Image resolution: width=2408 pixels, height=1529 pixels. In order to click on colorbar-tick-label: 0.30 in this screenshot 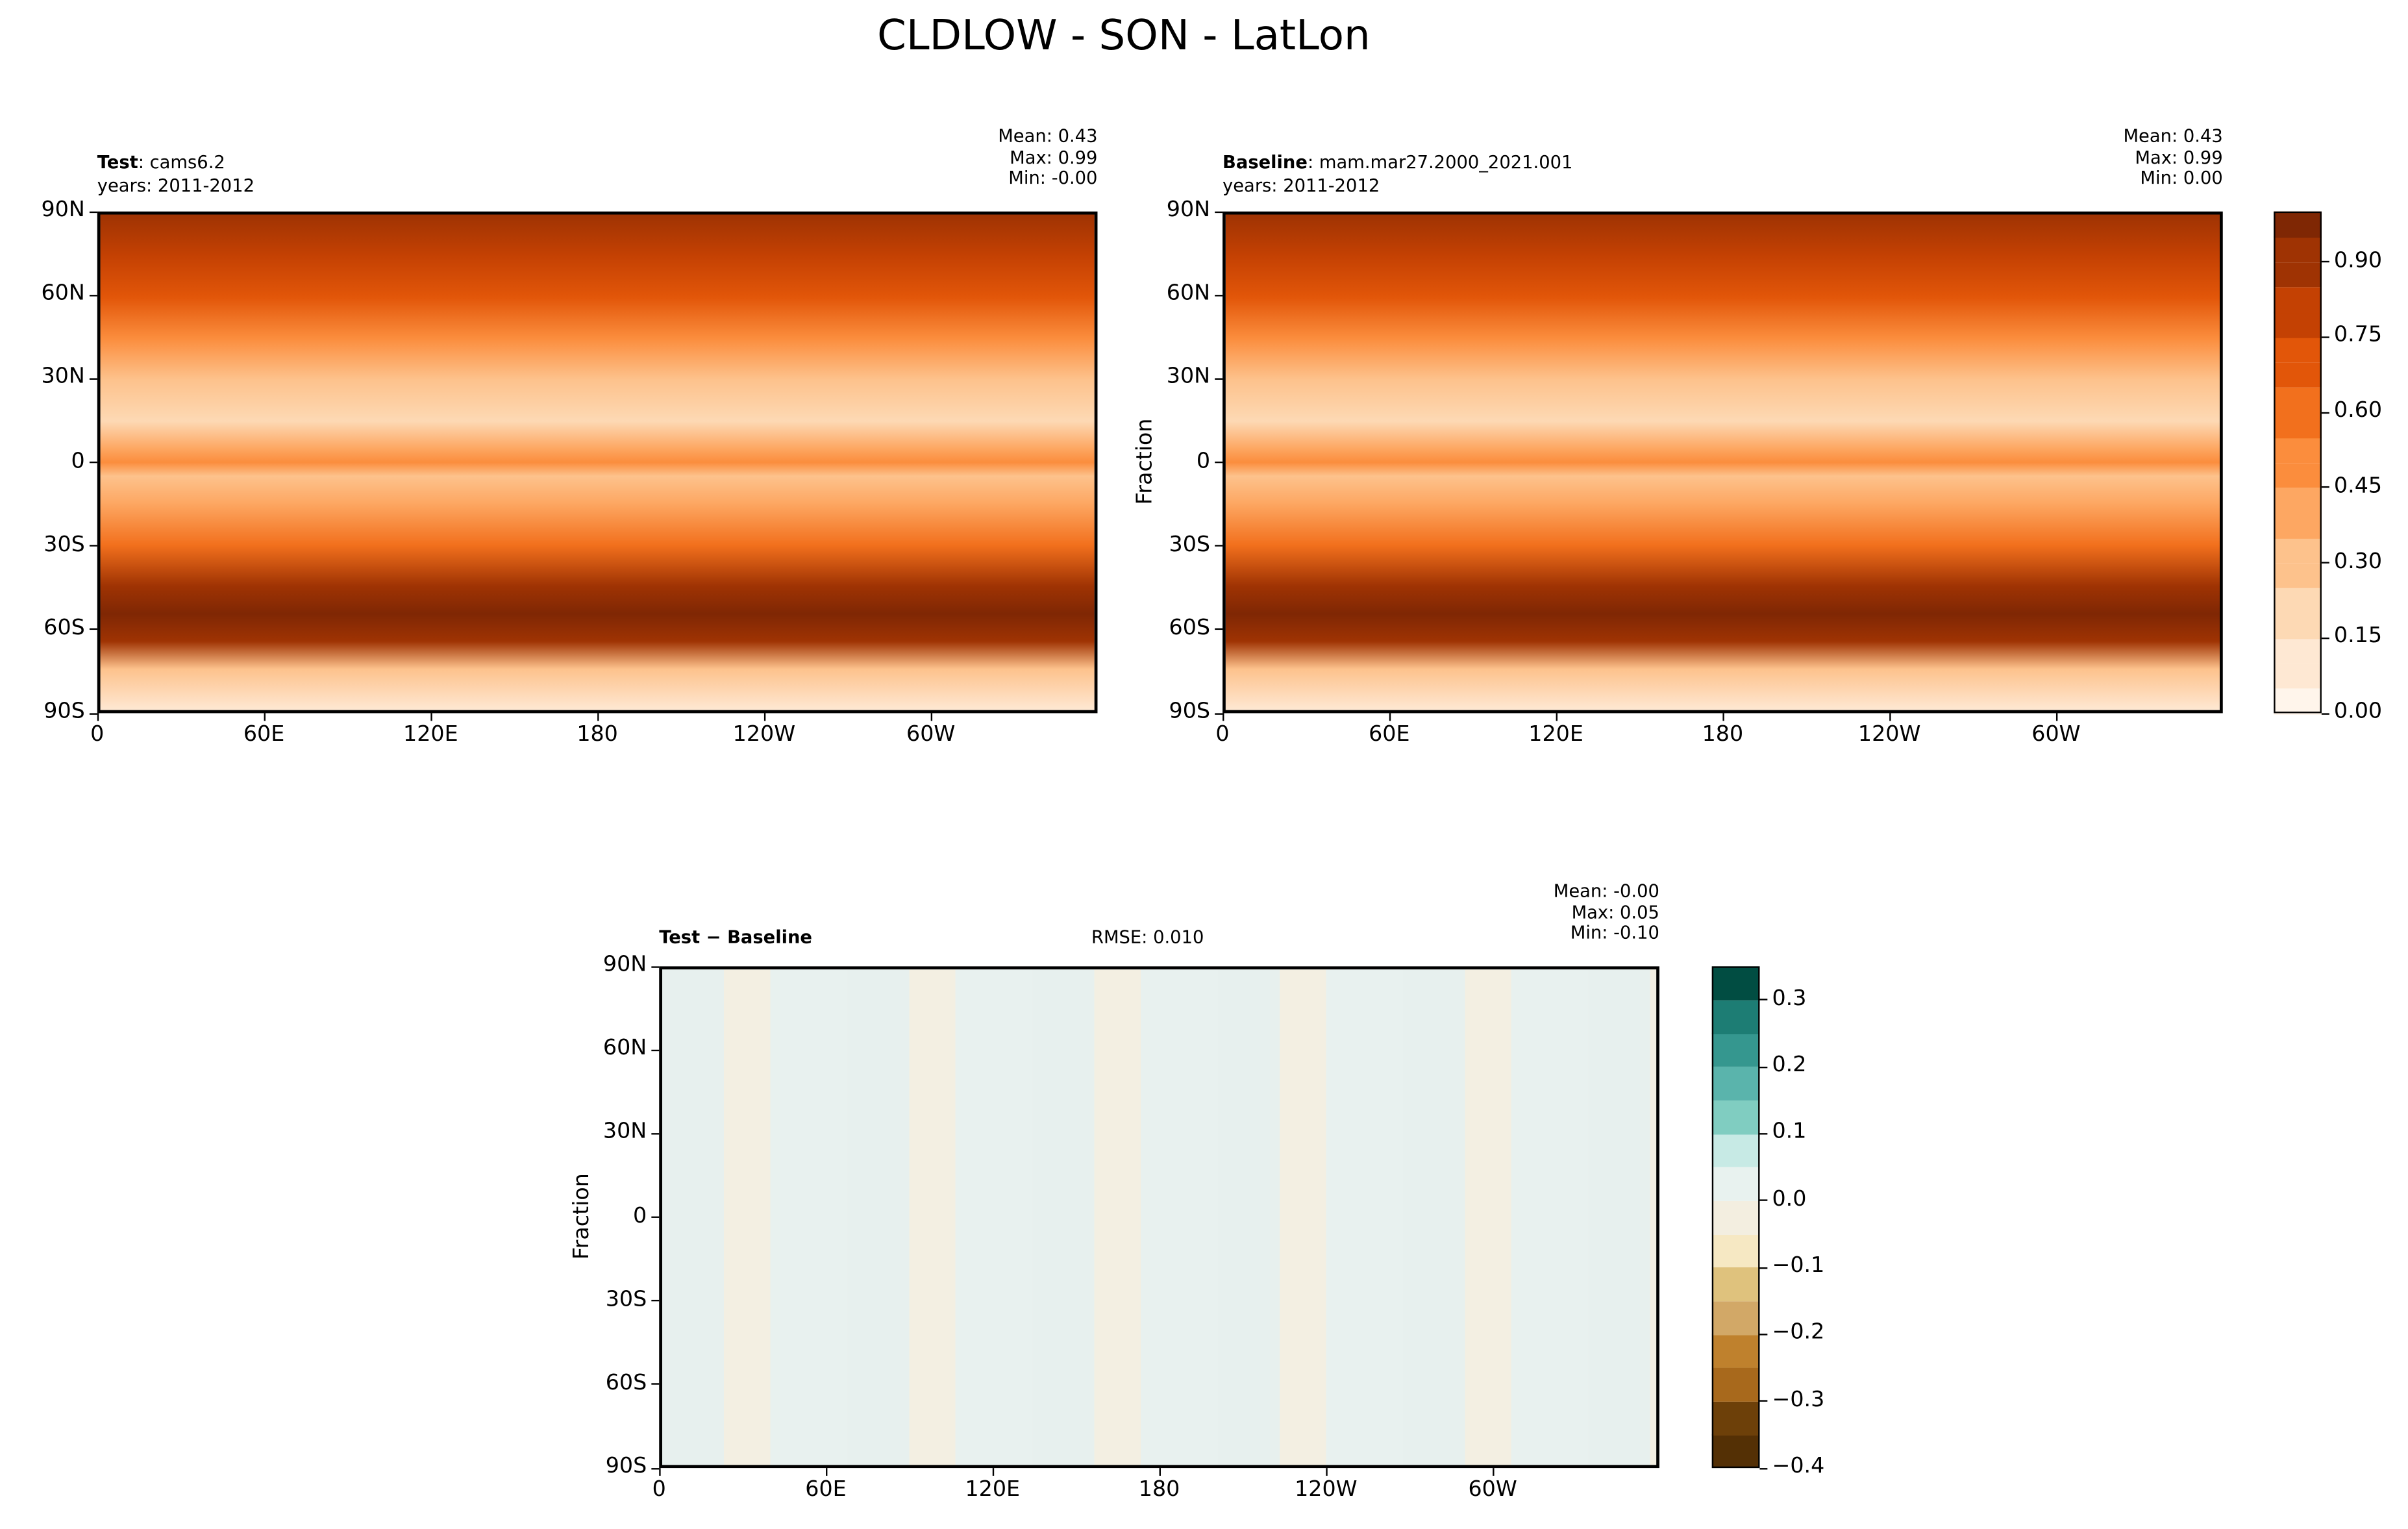, I will do `click(2358, 561)`.